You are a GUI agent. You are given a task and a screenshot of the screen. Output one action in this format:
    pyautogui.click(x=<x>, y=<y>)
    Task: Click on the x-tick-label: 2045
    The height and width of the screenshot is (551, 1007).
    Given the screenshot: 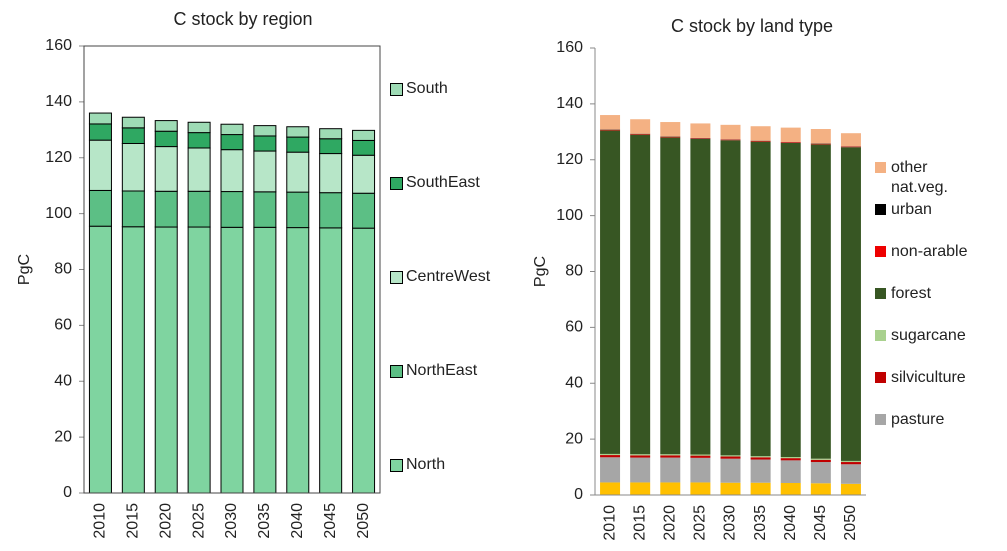 What is the action you would take?
    pyautogui.click(x=820, y=523)
    